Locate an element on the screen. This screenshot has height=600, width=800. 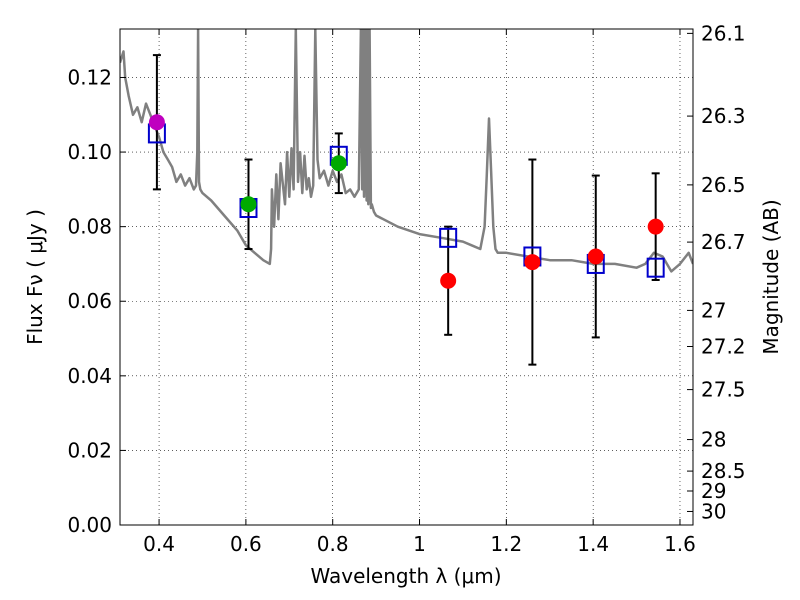
magnitude-tick-label: 26.5 is located at coordinates (723, 185).